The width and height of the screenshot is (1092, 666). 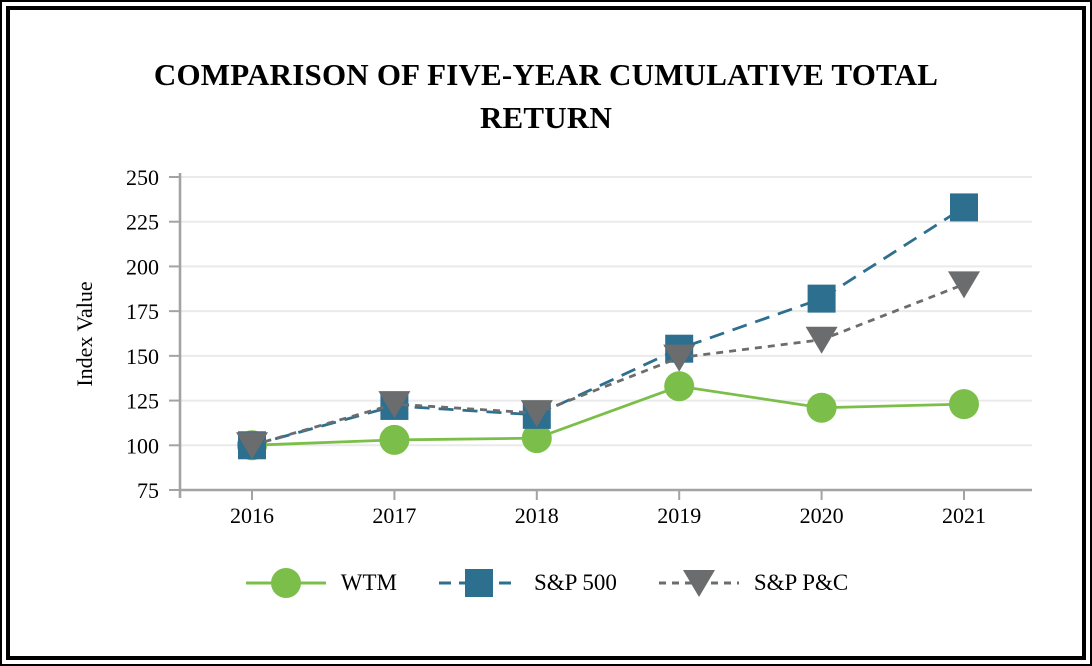 I want to click on legend-item-wtm: WTM, so click(x=320, y=583).